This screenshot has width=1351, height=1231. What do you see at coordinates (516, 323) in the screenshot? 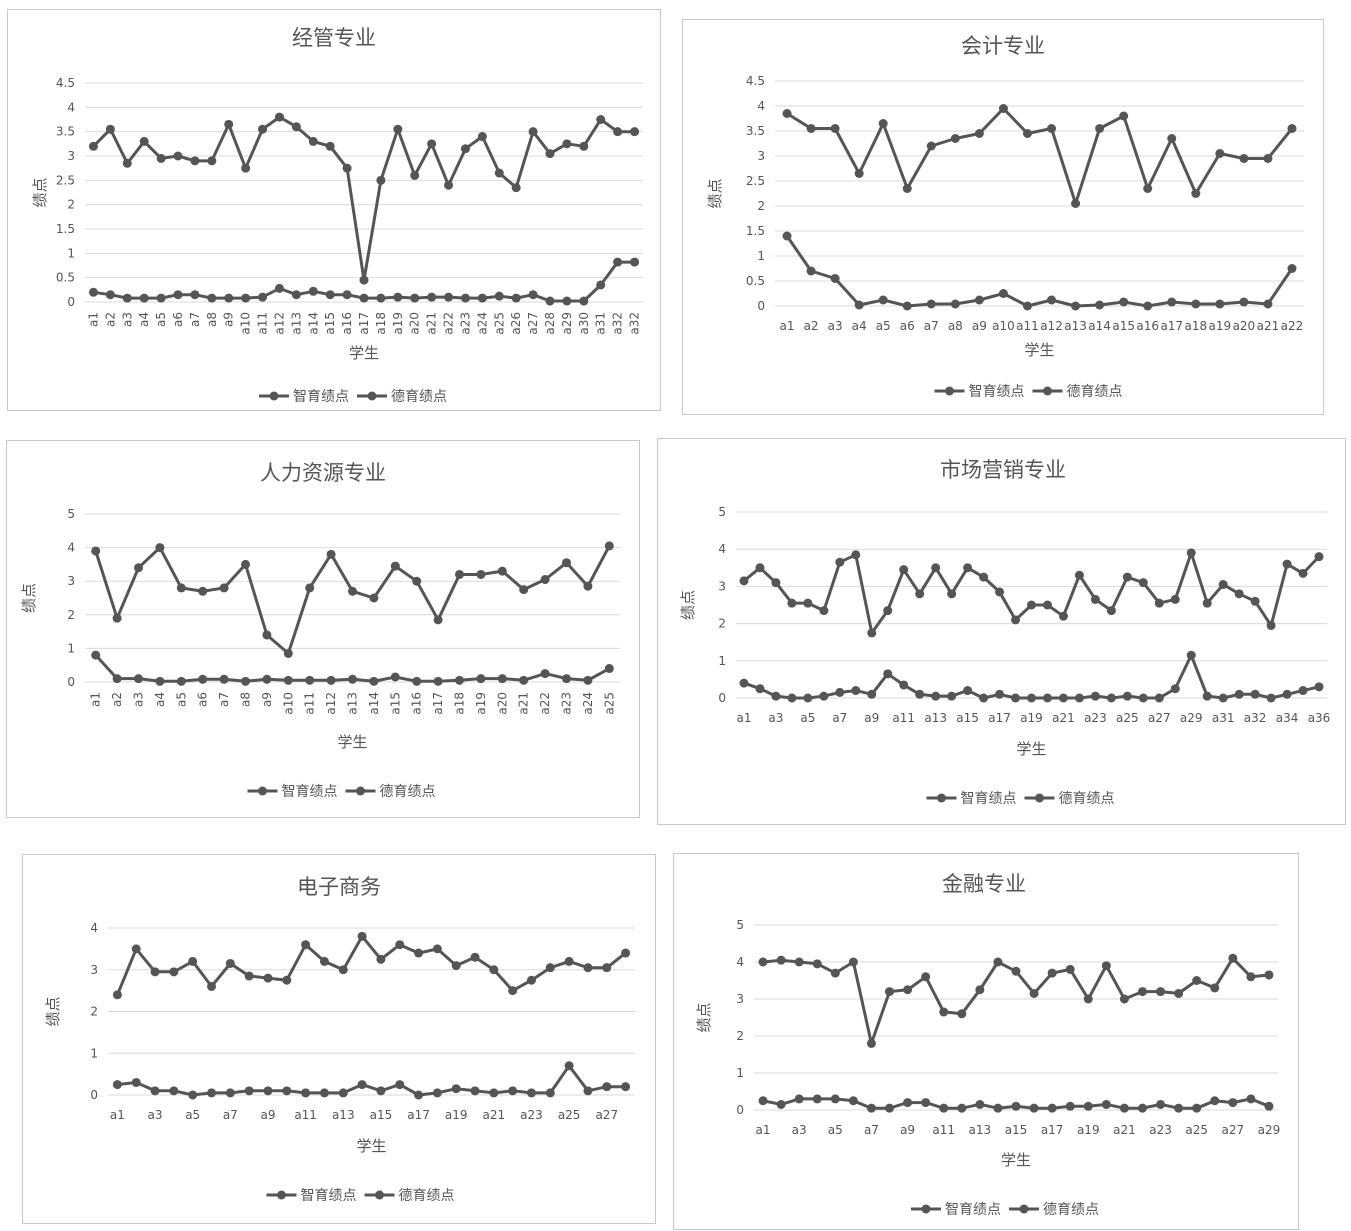
I see `x-tick-label: a26` at bounding box center [516, 323].